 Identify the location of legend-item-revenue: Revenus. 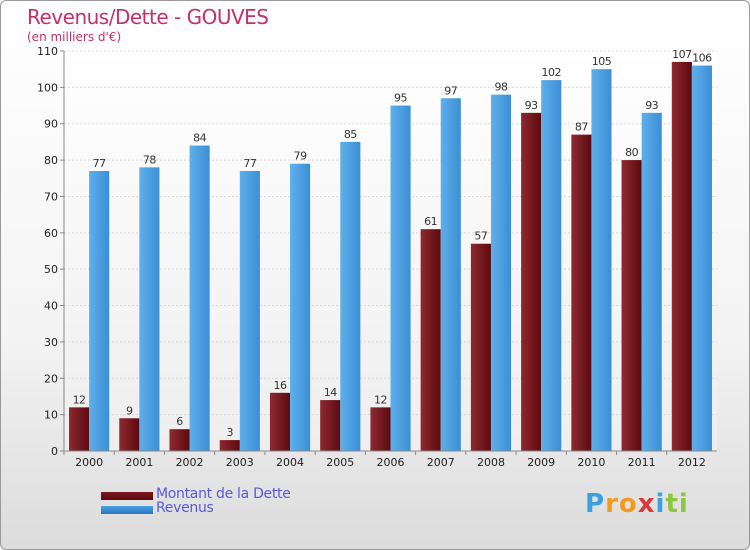
(231, 510).